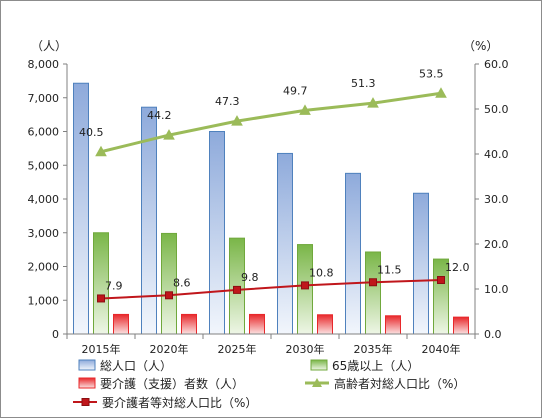  What do you see at coordinates (182, 282) in the screenshot?
I see `data-label-care-ratio: 8.6` at bounding box center [182, 282].